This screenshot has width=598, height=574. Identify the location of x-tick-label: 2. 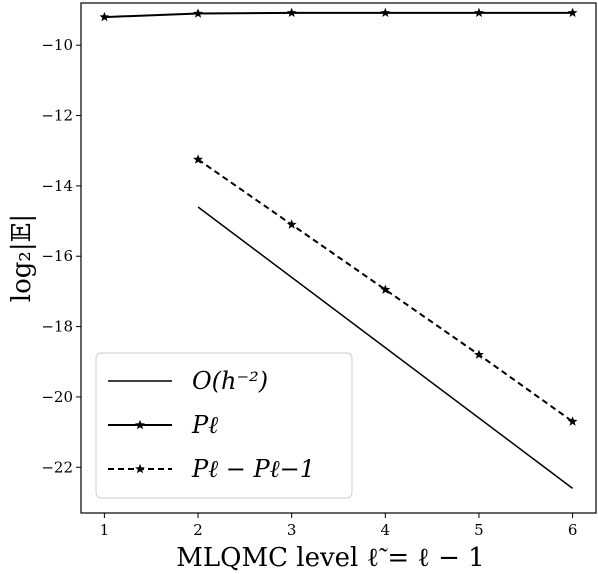
(198, 530).